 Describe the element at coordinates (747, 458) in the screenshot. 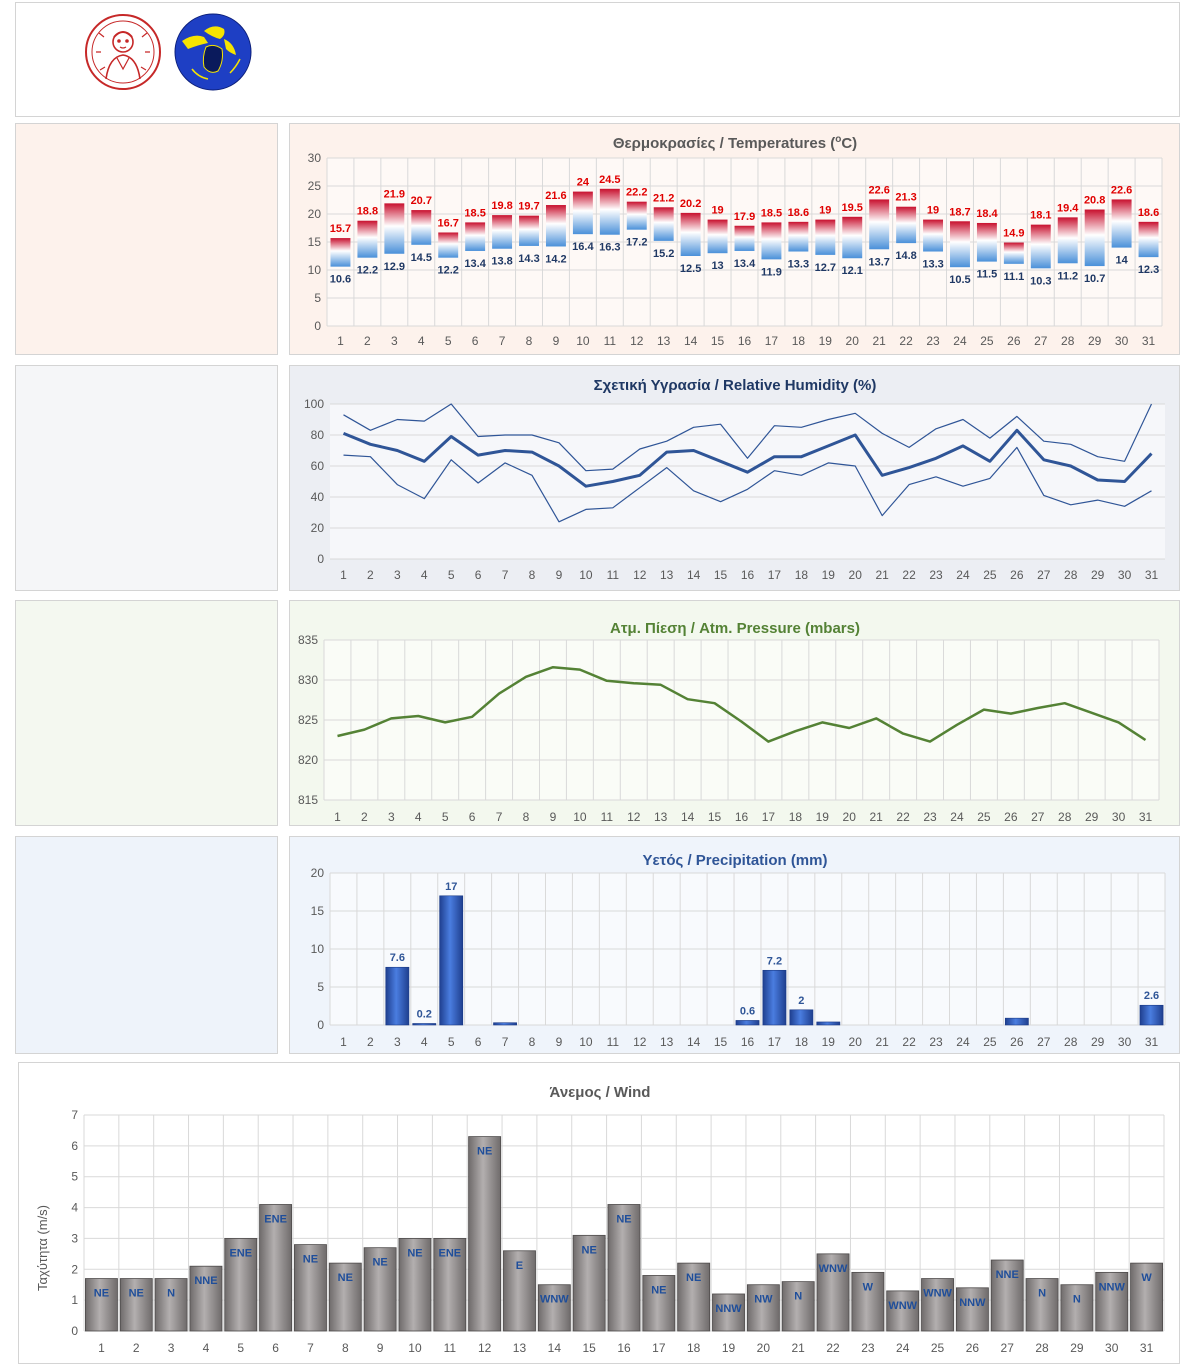

I see `humidity-mean-line` at that location.